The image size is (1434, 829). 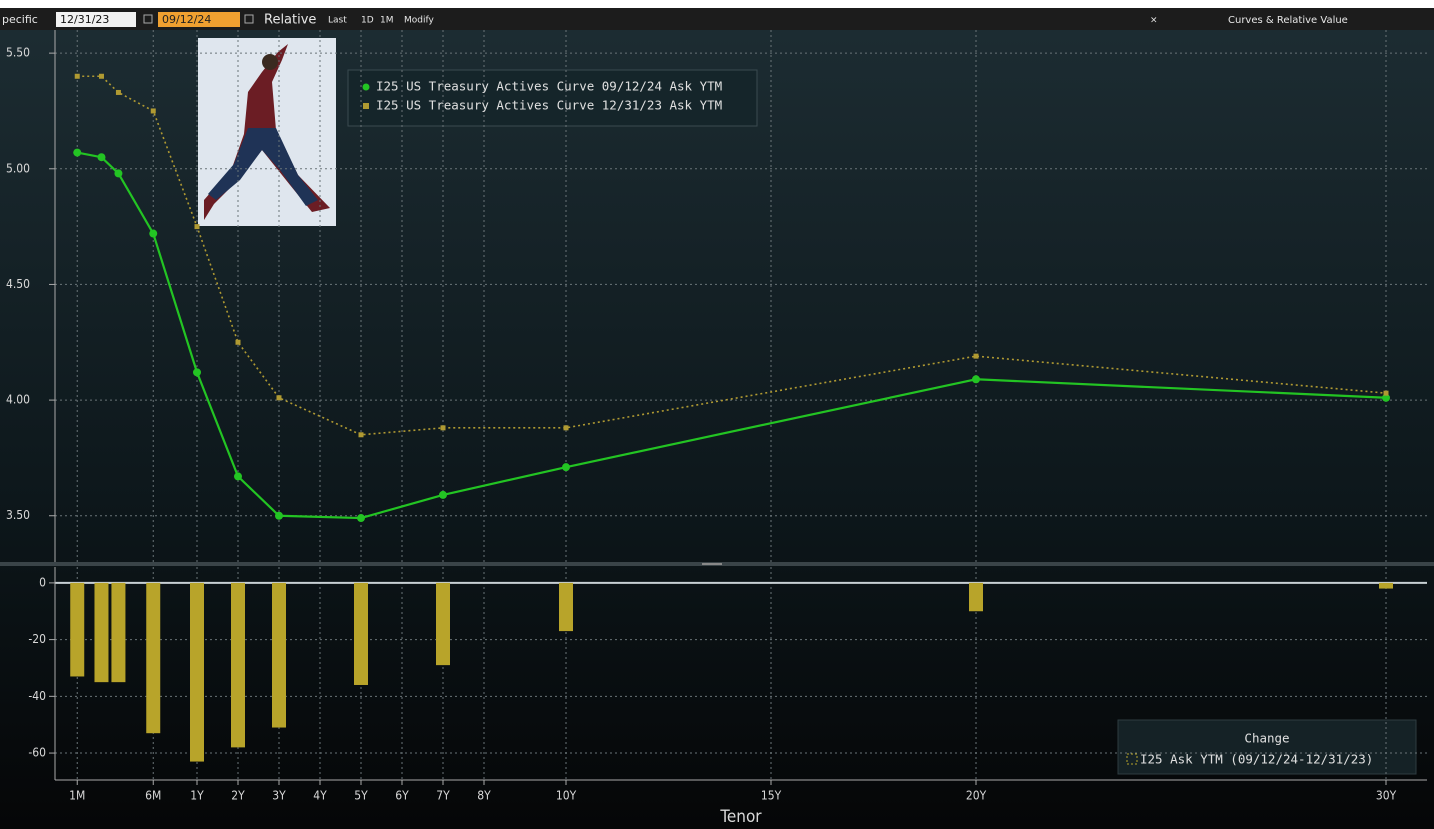 I want to click on y-tick-label: -20, so click(x=37, y=639).